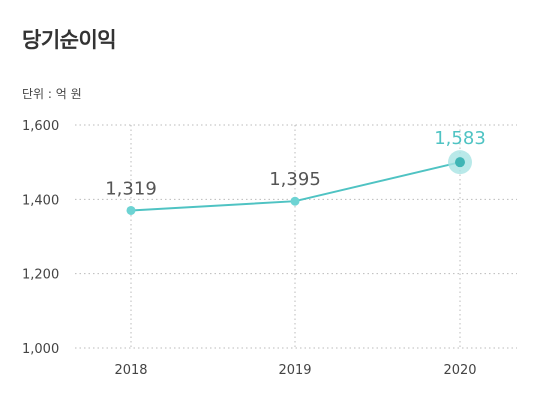 This screenshot has width=549, height=408. What do you see at coordinates (52, 94) in the screenshot?
I see `unit-label: 단위 : 억 원` at bounding box center [52, 94].